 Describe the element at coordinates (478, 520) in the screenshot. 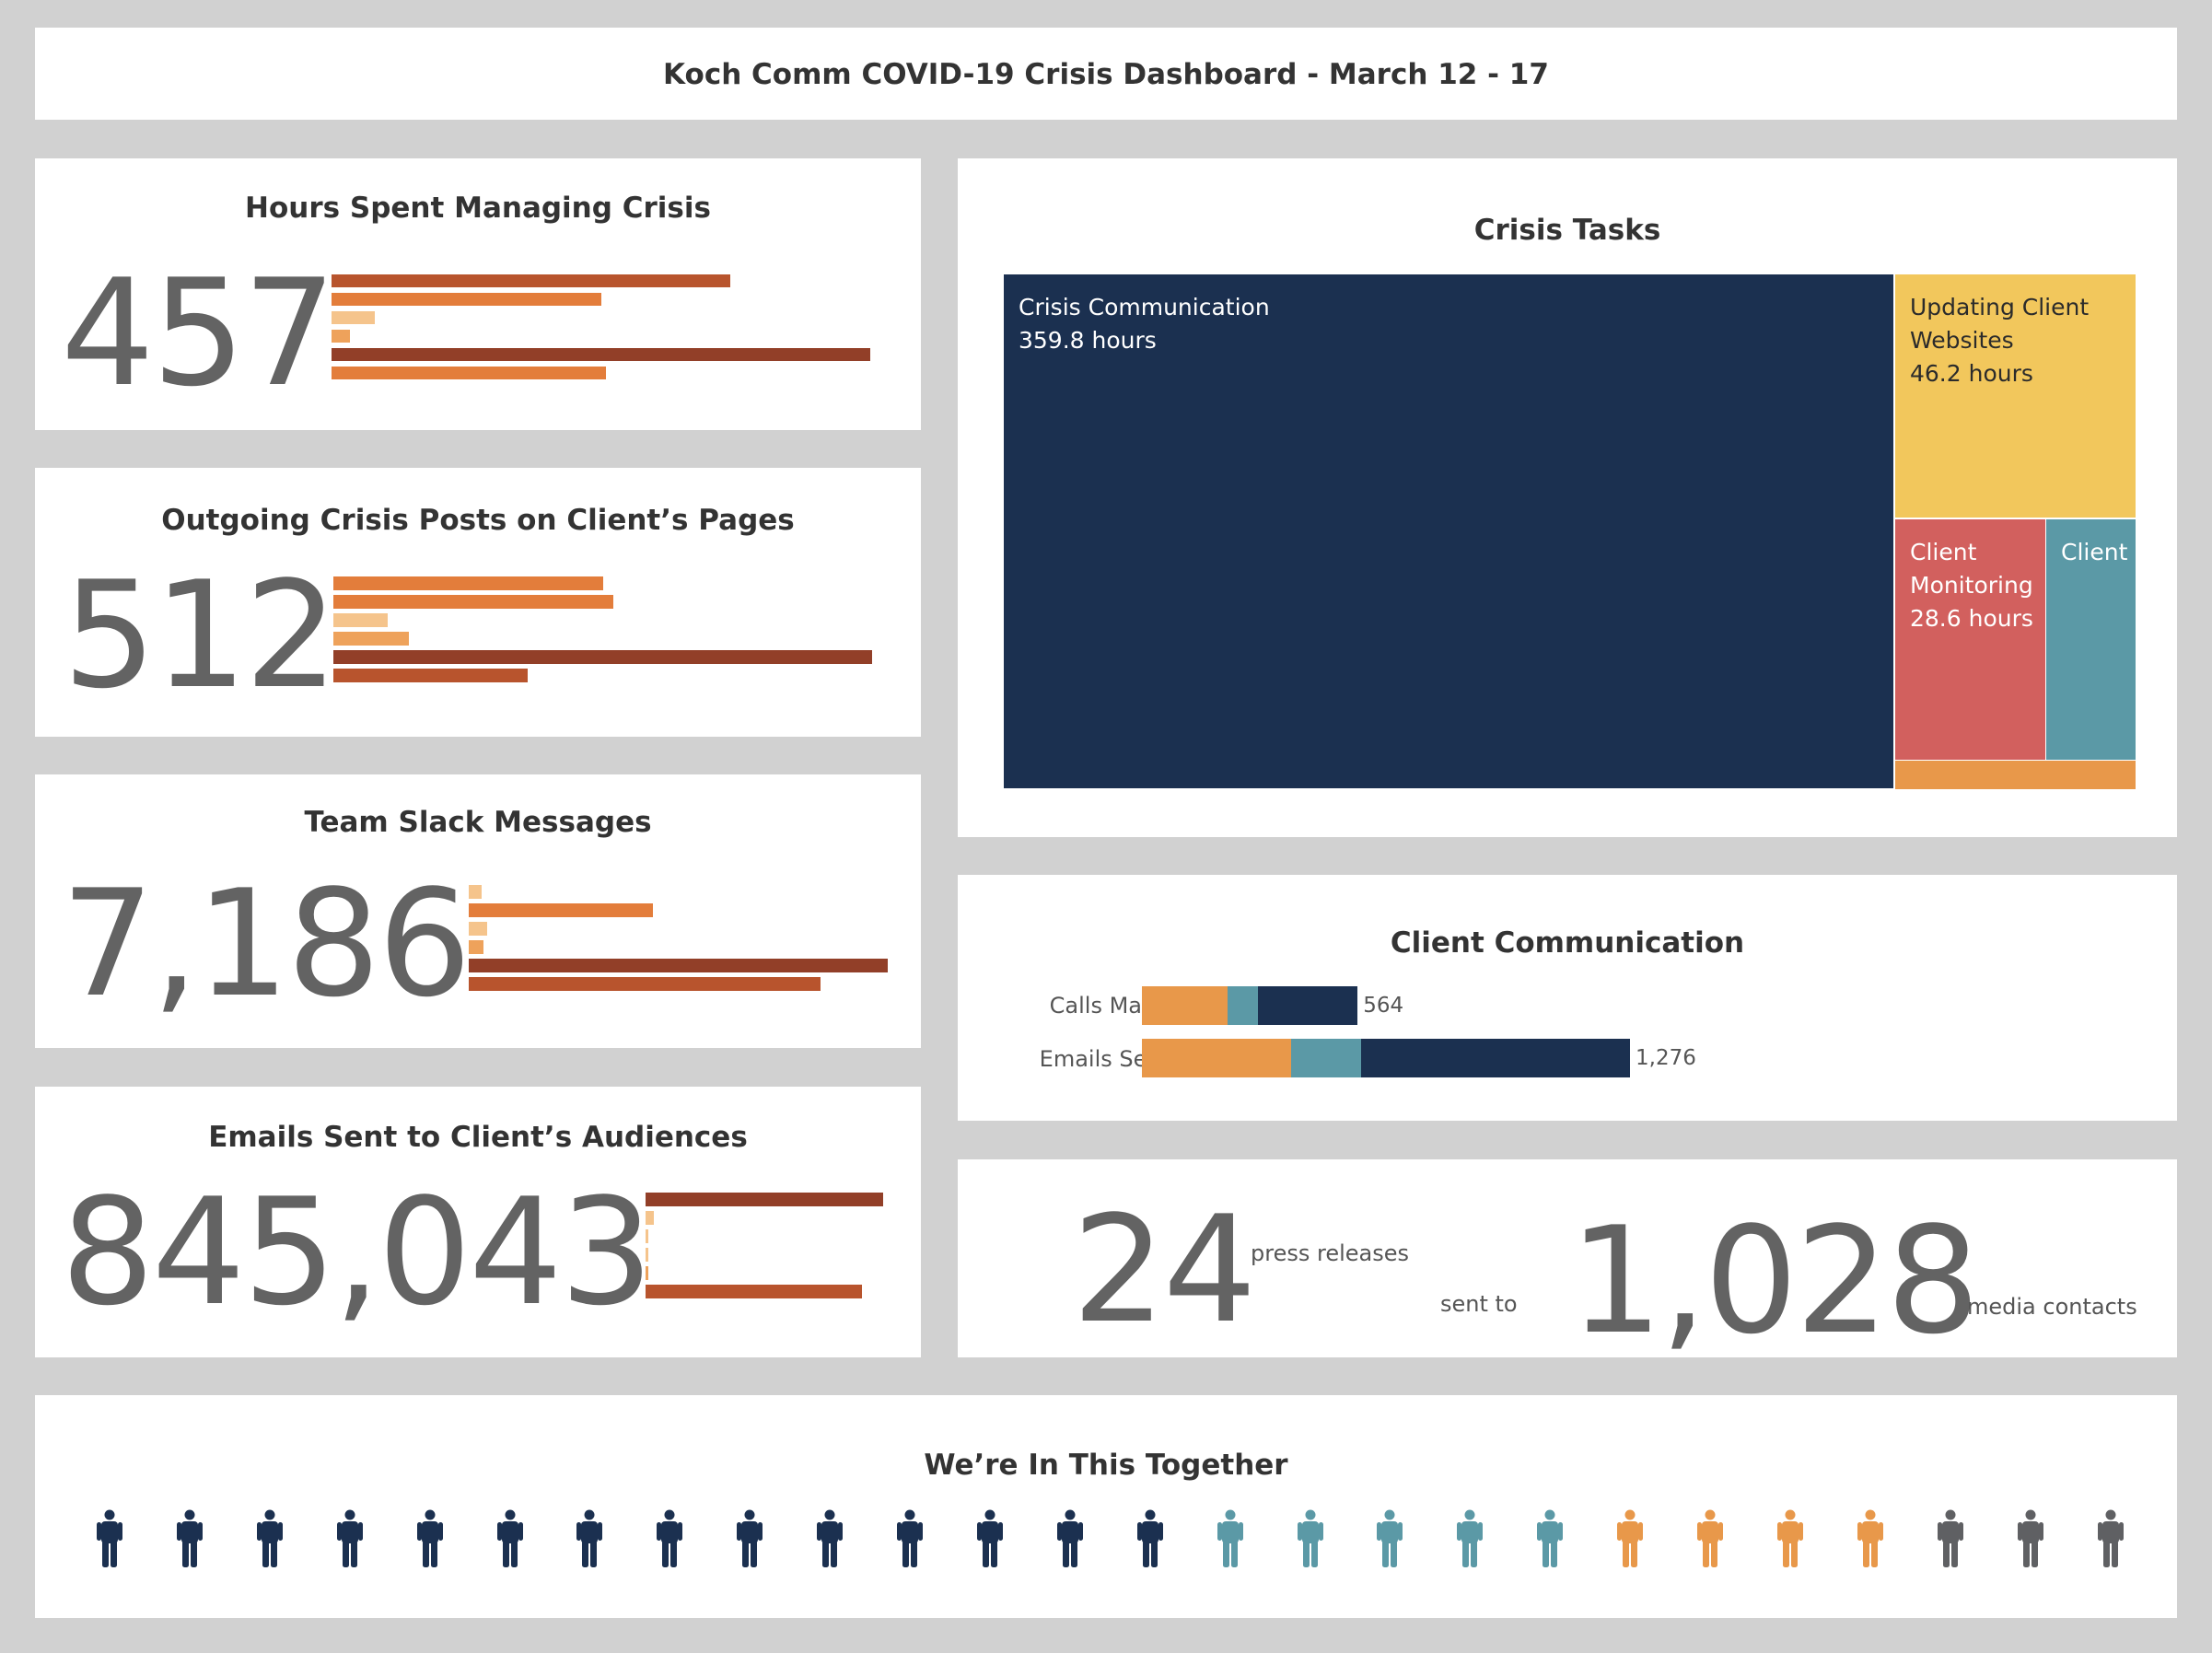

I see `kpi-posts-title: Outgoing Crisis Posts on Client’s Pages` at that location.